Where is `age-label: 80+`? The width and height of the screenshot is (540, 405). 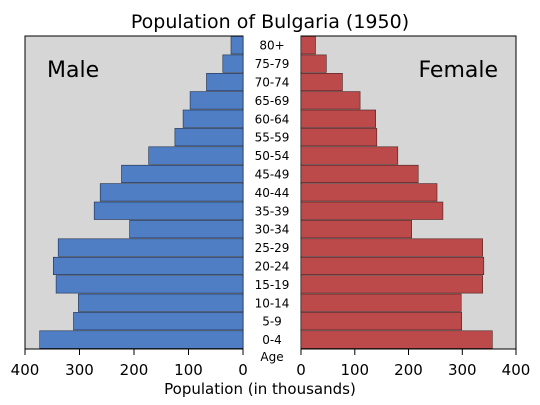
age-label: 80+ is located at coordinates (271, 46).